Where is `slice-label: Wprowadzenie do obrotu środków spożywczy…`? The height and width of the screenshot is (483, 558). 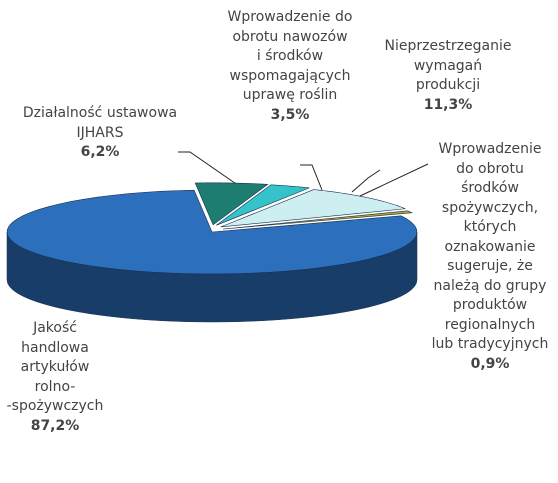 slice-label: Wprowadzenie do obrotu środków spożywczy… is located at coordinates (486, 257).